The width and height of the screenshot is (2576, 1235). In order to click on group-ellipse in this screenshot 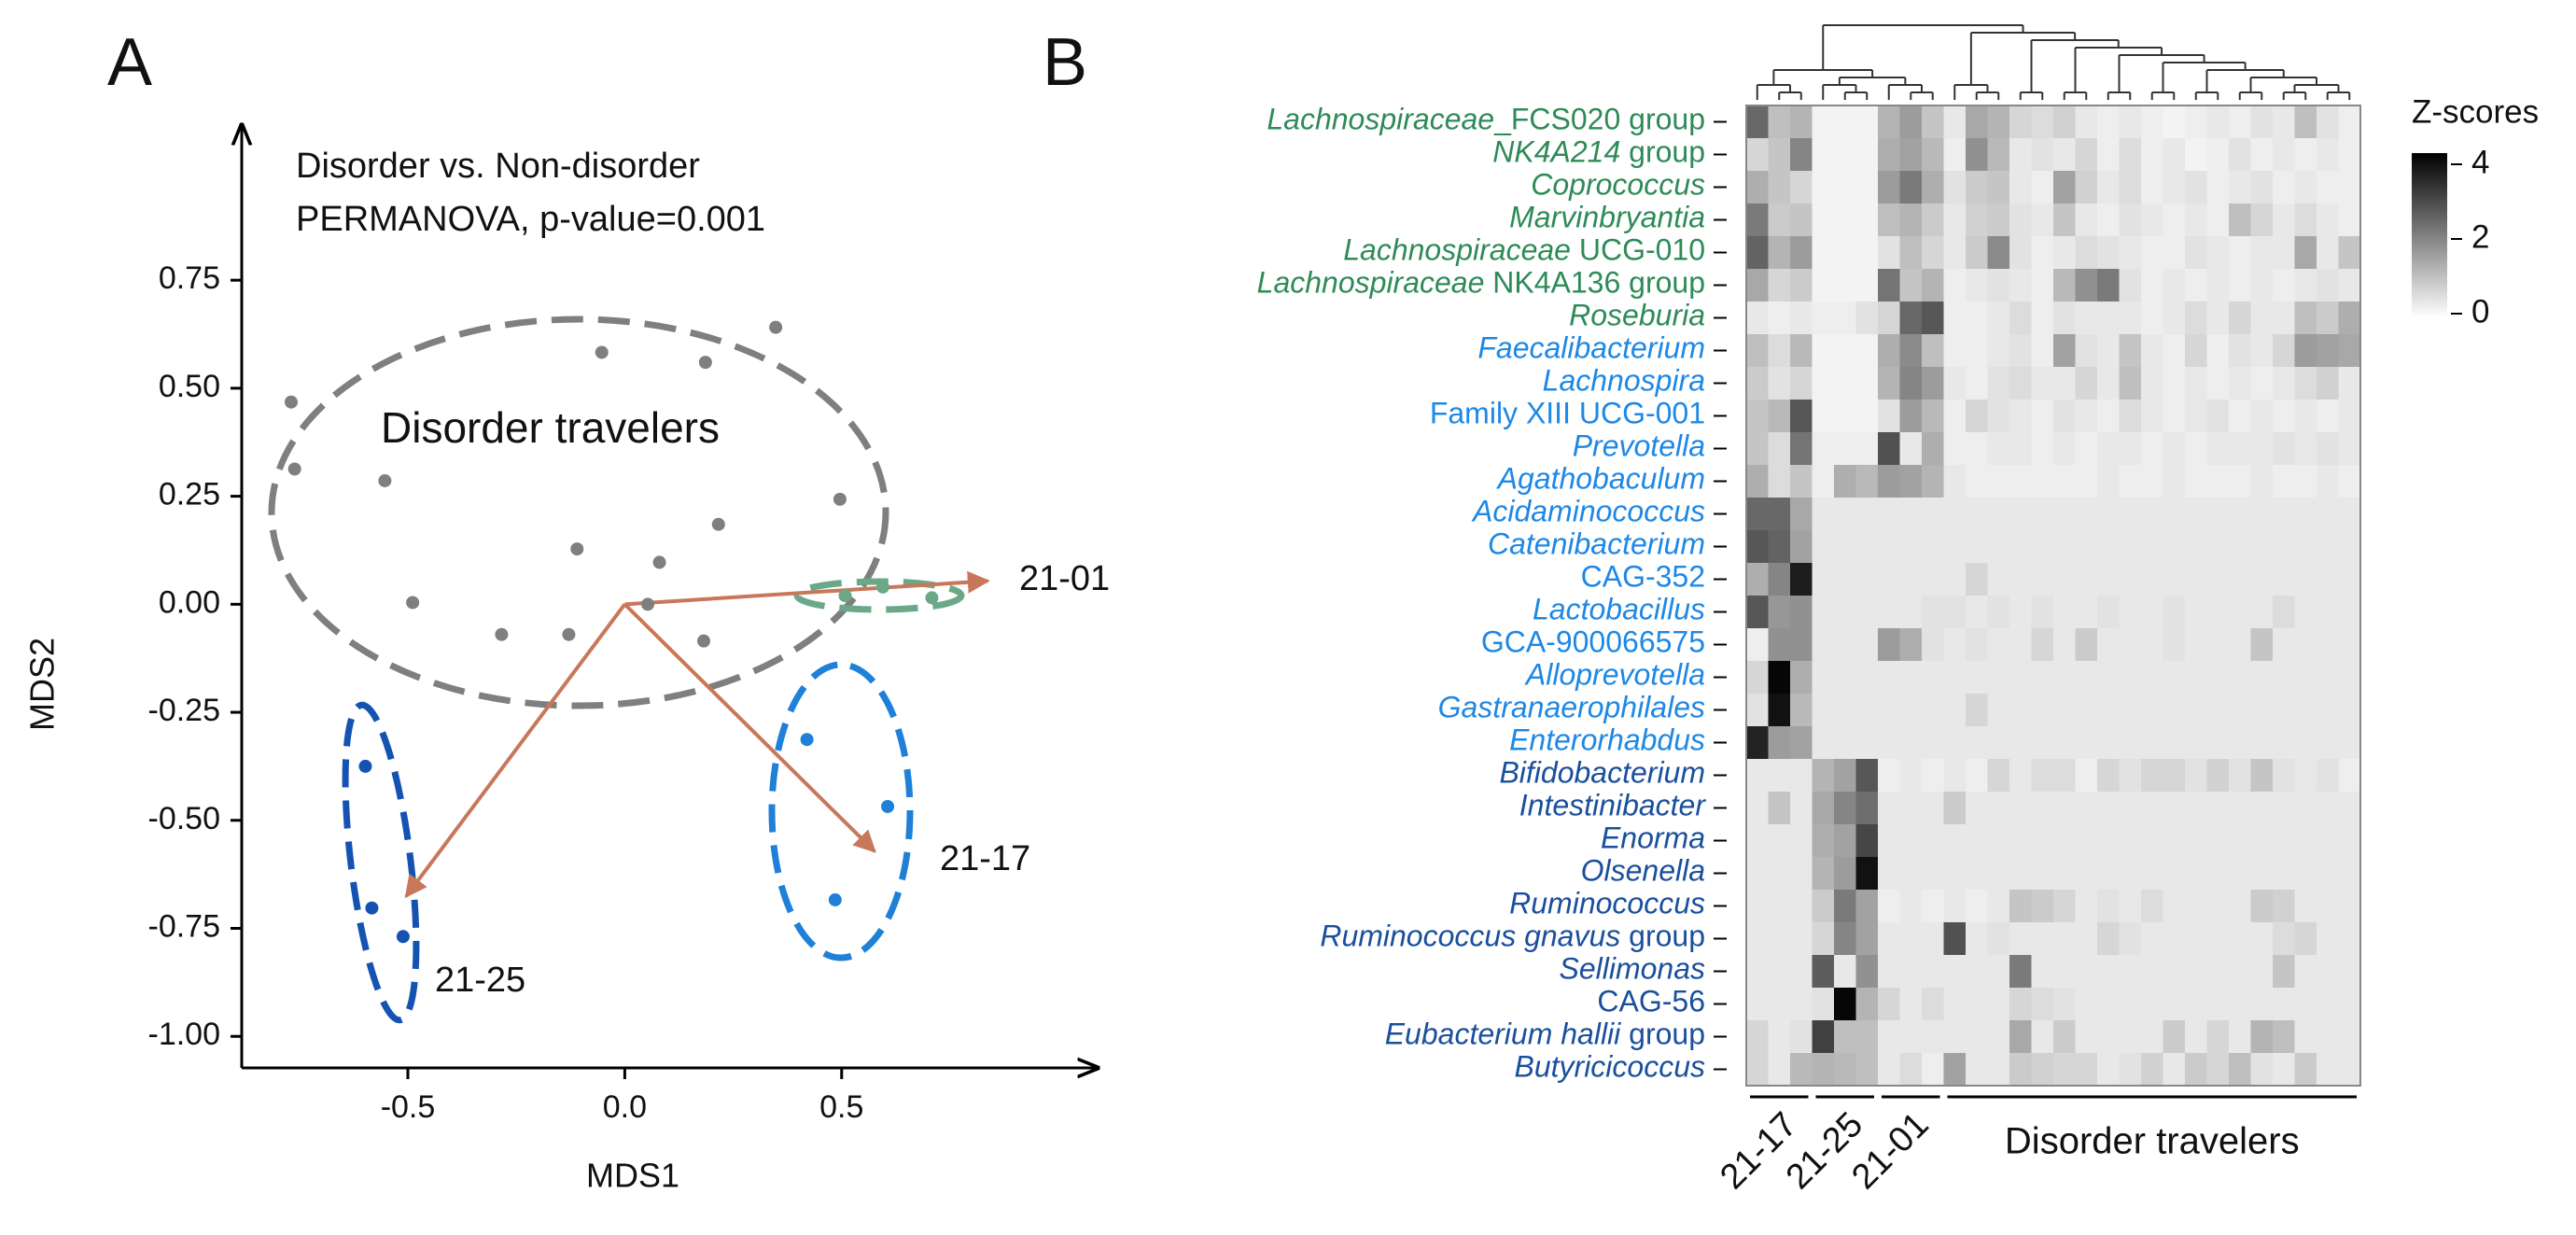, I will do `click(879, 596)`.